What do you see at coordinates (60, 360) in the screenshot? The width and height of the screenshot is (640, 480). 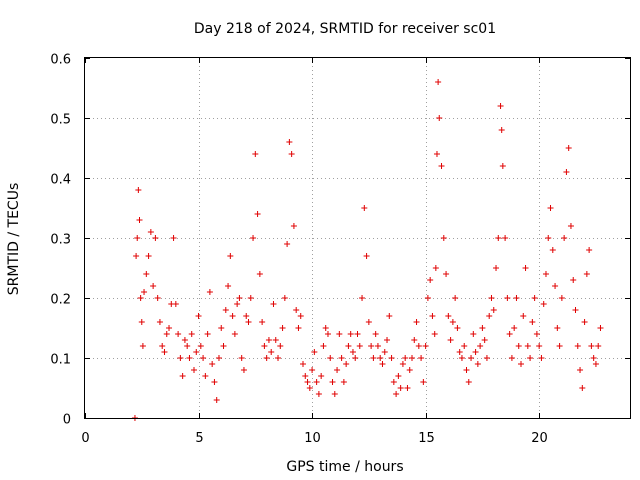 I see `y-tick-label: 0.1` at bounding box center [60, 360].